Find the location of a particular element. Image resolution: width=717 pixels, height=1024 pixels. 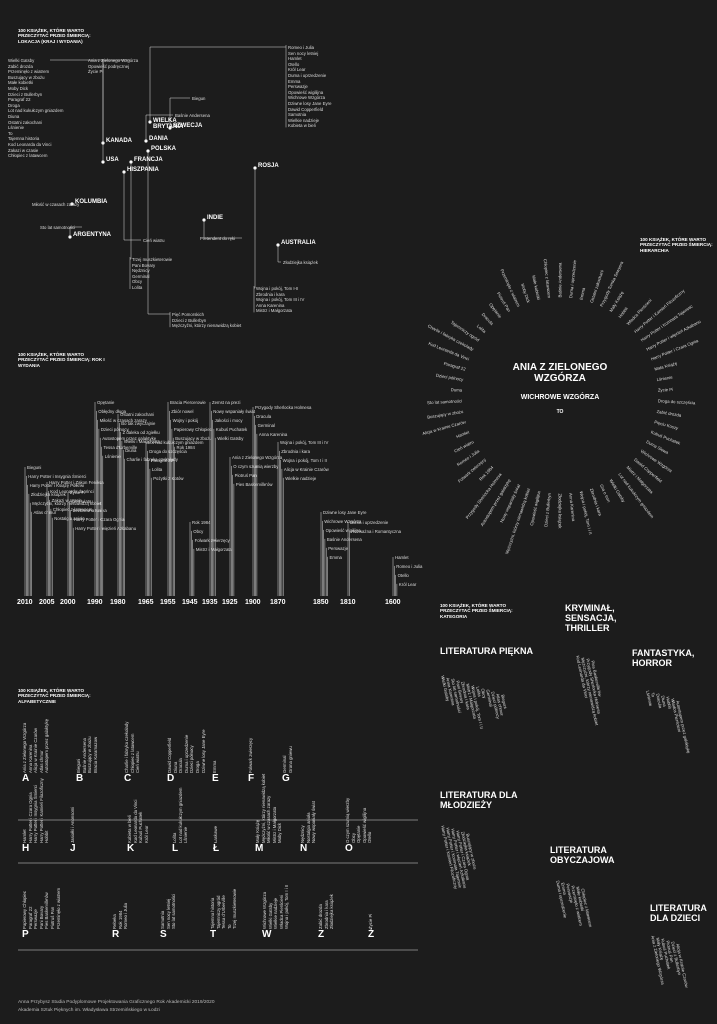

book-title: Dzieci z Bullerbyn is located at coordinates (189, 320).